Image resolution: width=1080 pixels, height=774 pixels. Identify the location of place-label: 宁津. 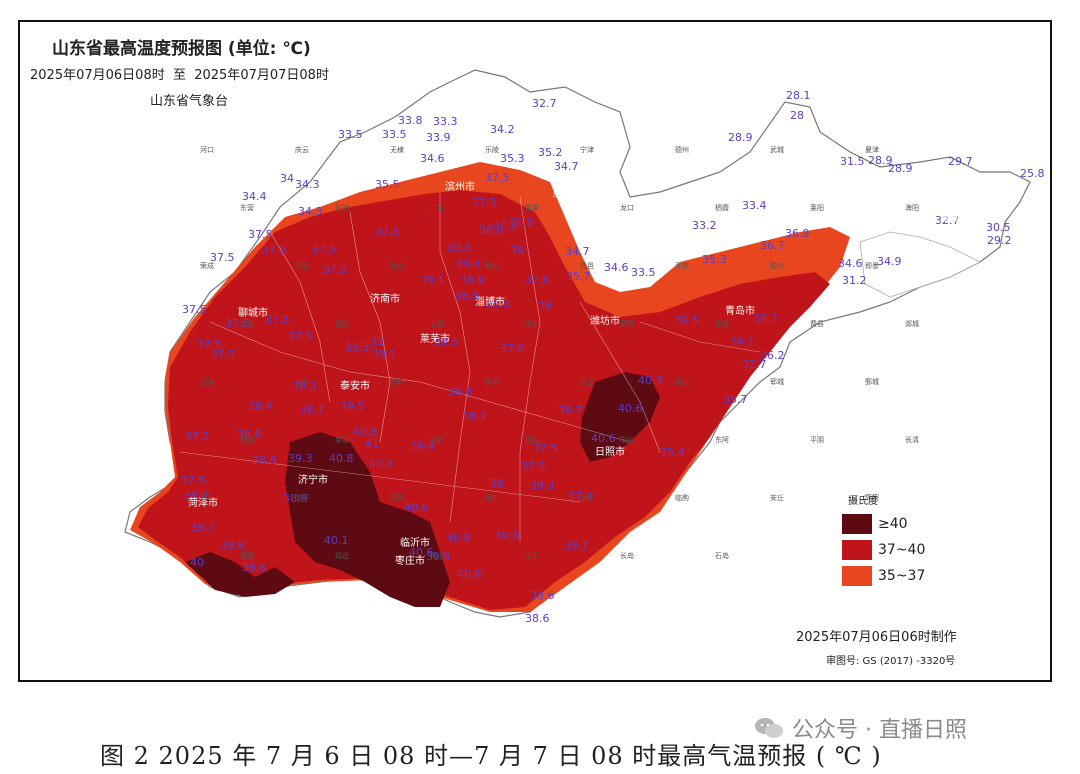
(587, 149).